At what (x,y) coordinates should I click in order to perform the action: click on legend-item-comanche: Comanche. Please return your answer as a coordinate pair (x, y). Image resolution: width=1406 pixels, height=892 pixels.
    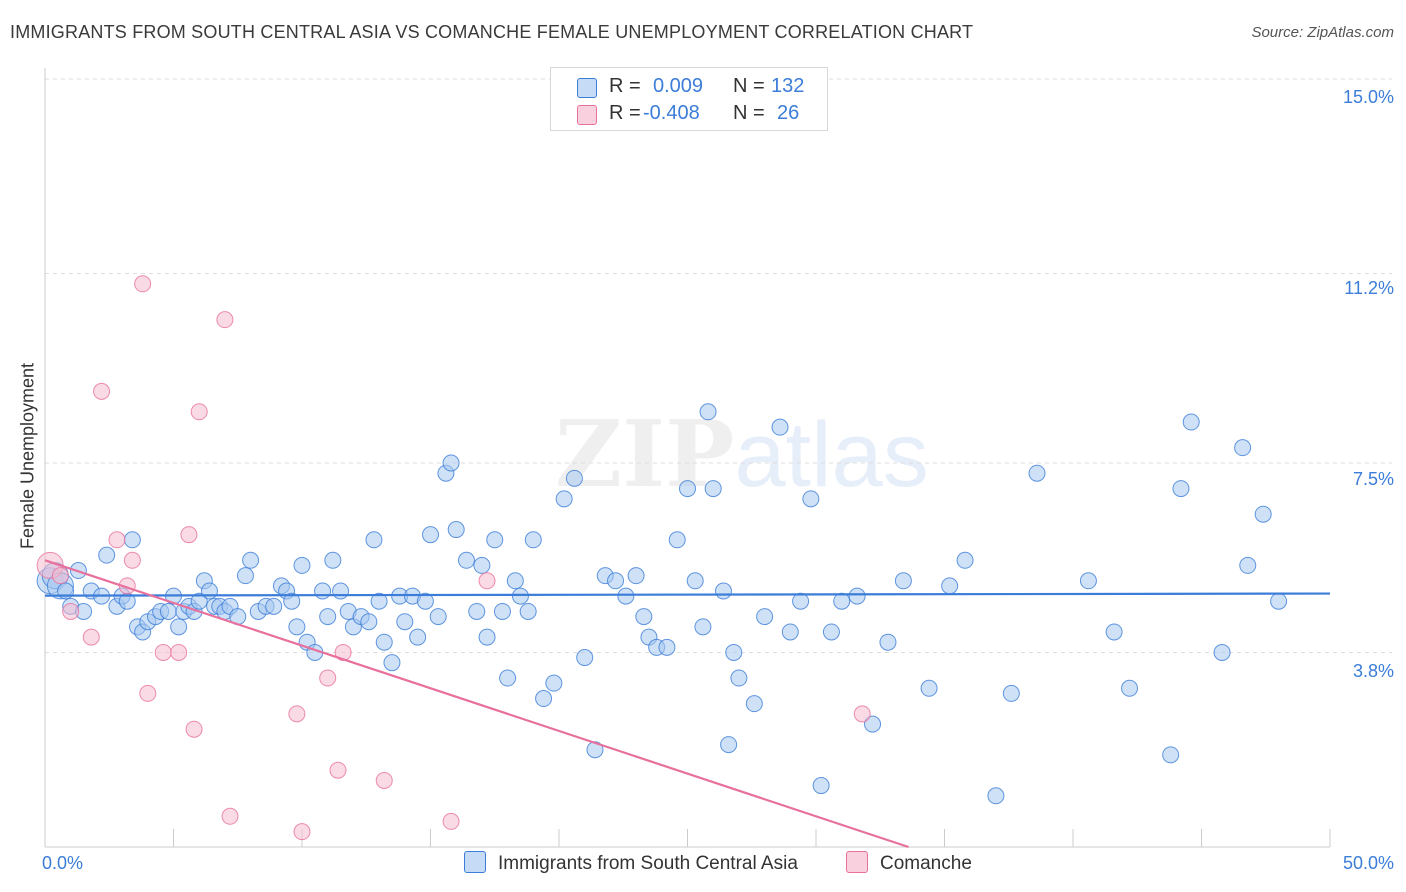
    Looking at the image, I should click on (909, 863).